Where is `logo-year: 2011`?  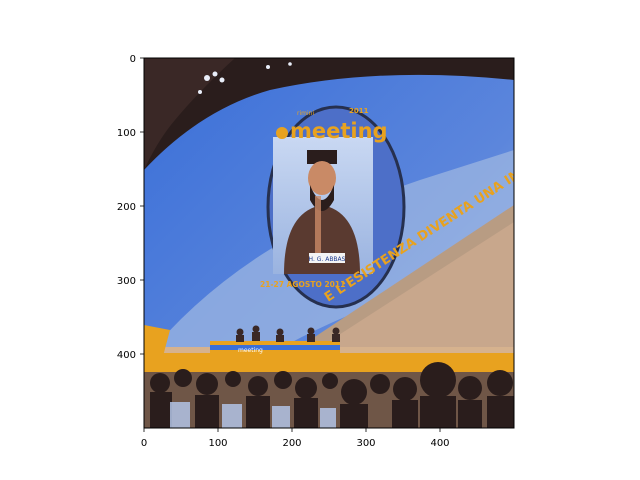 logo-year: 2011 is located at coordinates (359, 111).